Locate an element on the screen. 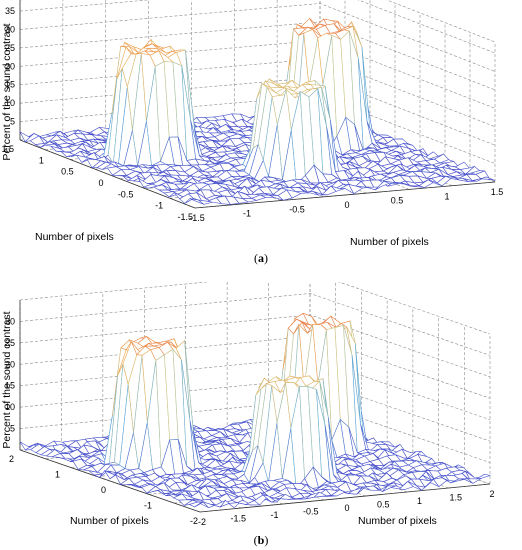 This screenshot has height=550, width=522. left-axis-tick-label: 2 is located at coordinates (11, 459).